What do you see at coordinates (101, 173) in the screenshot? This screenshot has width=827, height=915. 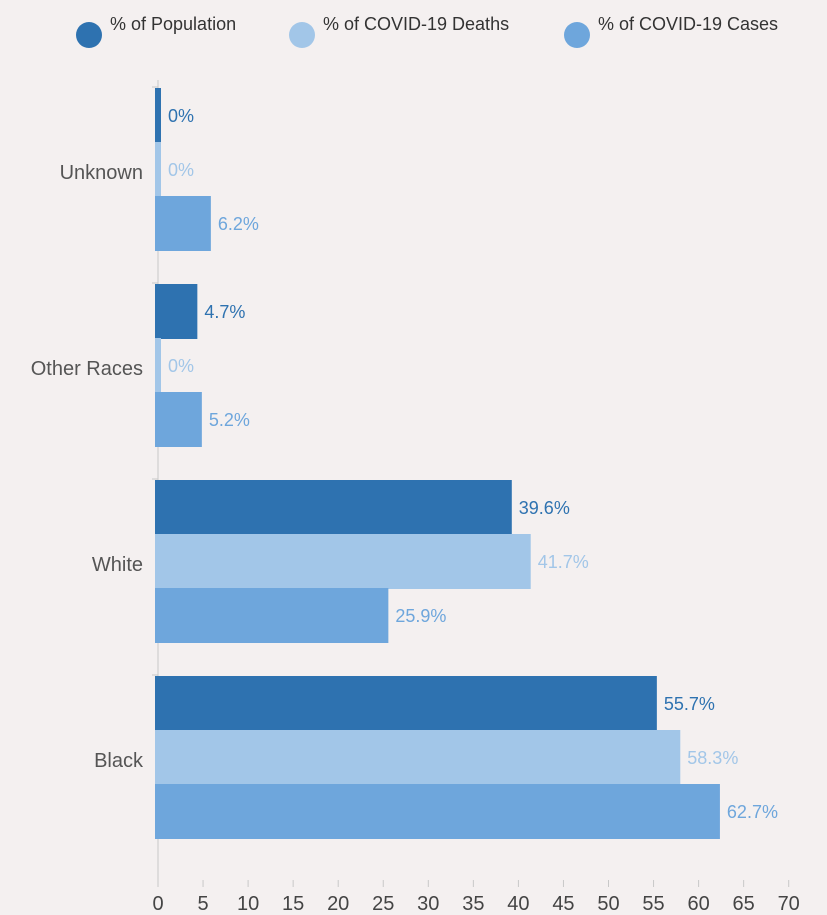 I see `category-label-unknown: Unknown` at bounding box center [101, 173].